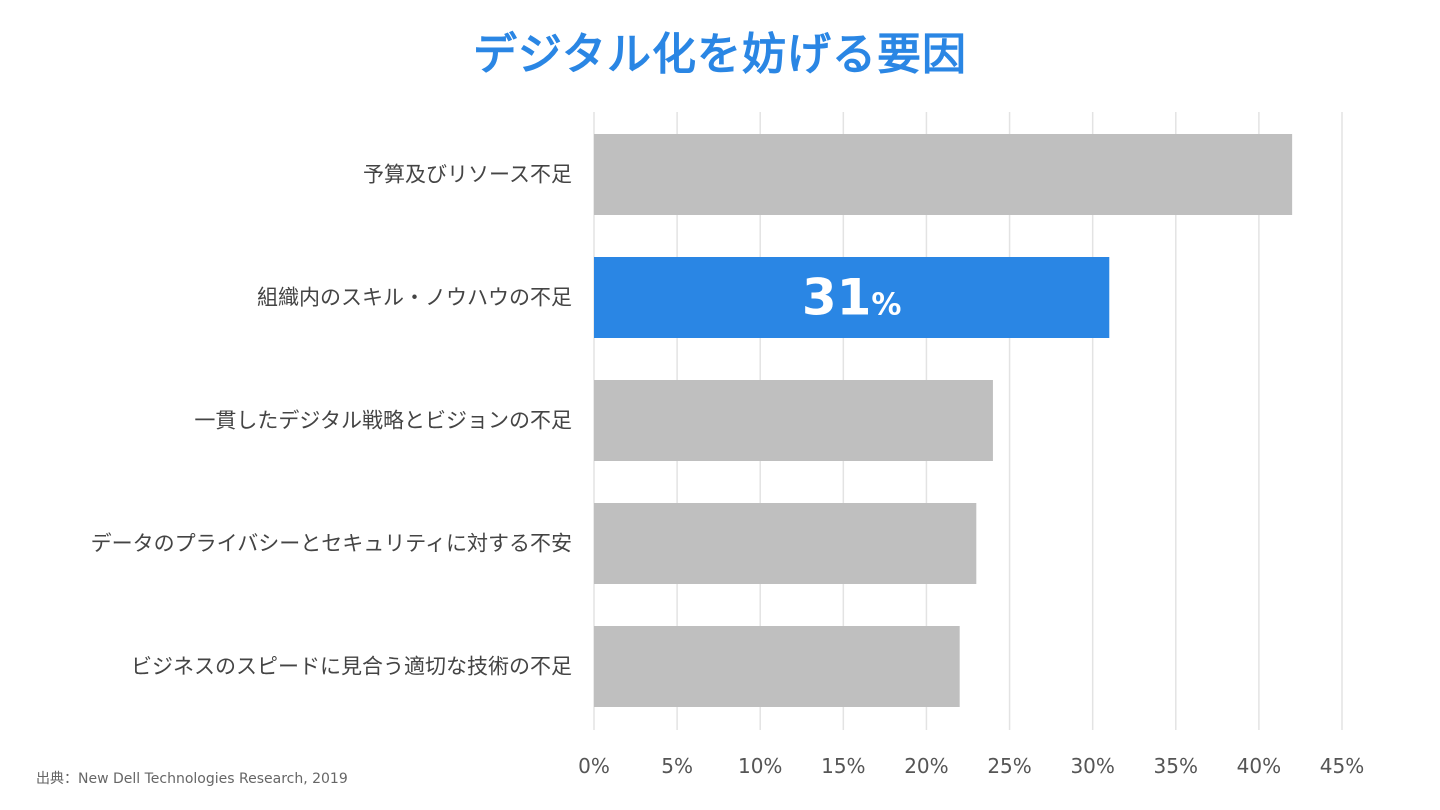 Image resolution: width=1440 pixels, height=810 pixels. What do you see at coordinates (837, 298) in the screenshot?
I see `value-label-number: 31` at bounding box center [837, 298].